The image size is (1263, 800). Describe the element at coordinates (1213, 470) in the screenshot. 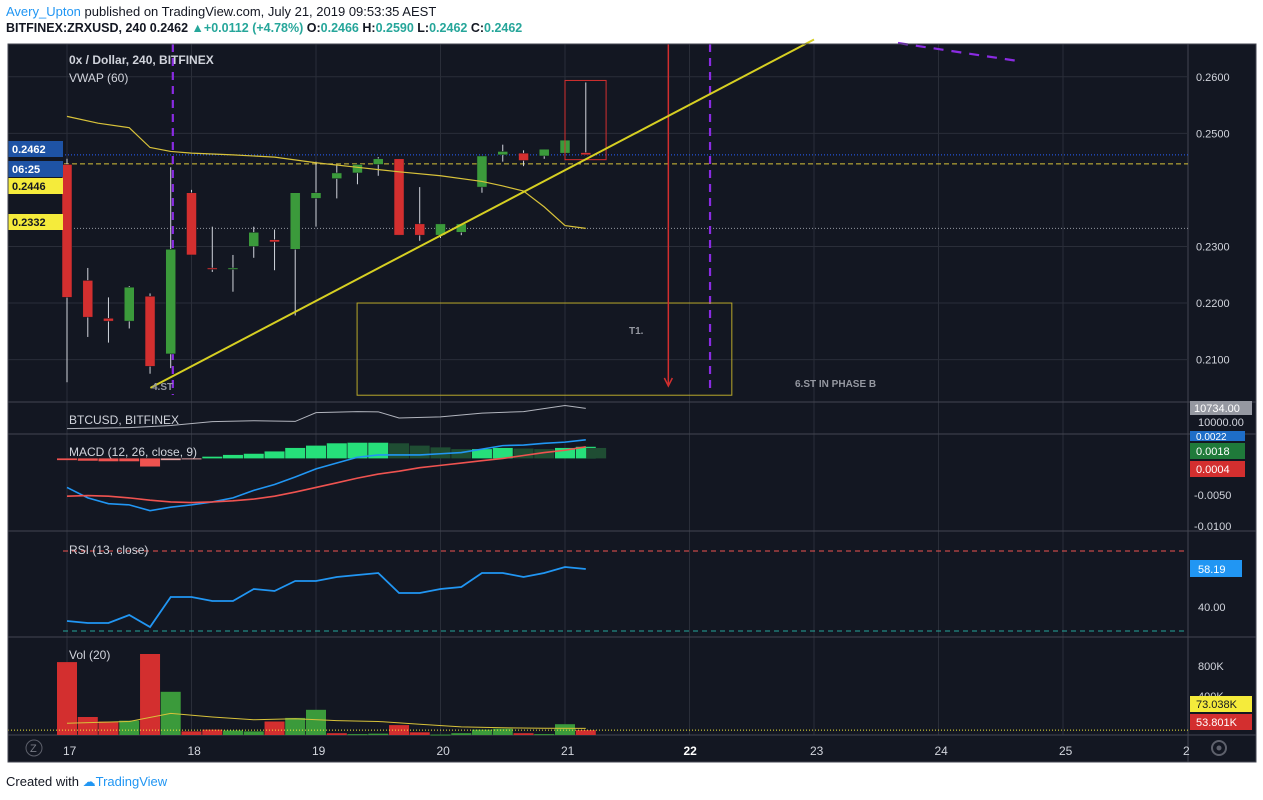

I see `macd-tag-text: 0.0004` at that location.